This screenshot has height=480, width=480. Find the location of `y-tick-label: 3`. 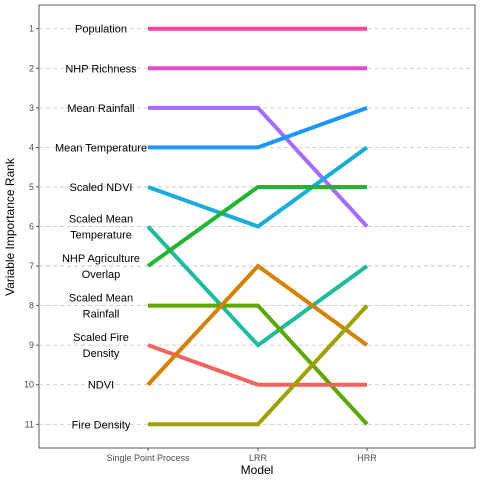

y-tick-label: 3 is located at coordinates (31, 108).